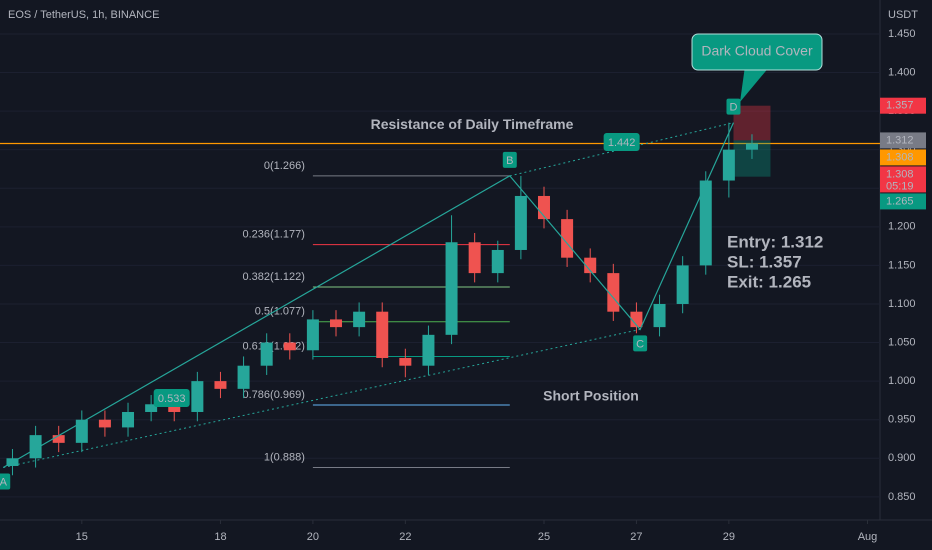 The image size is (932, 550). What do you see at coordinates (82, 537) in the screenshot?
I see `x-tick-label: 15` at bounding box center [82, 537].